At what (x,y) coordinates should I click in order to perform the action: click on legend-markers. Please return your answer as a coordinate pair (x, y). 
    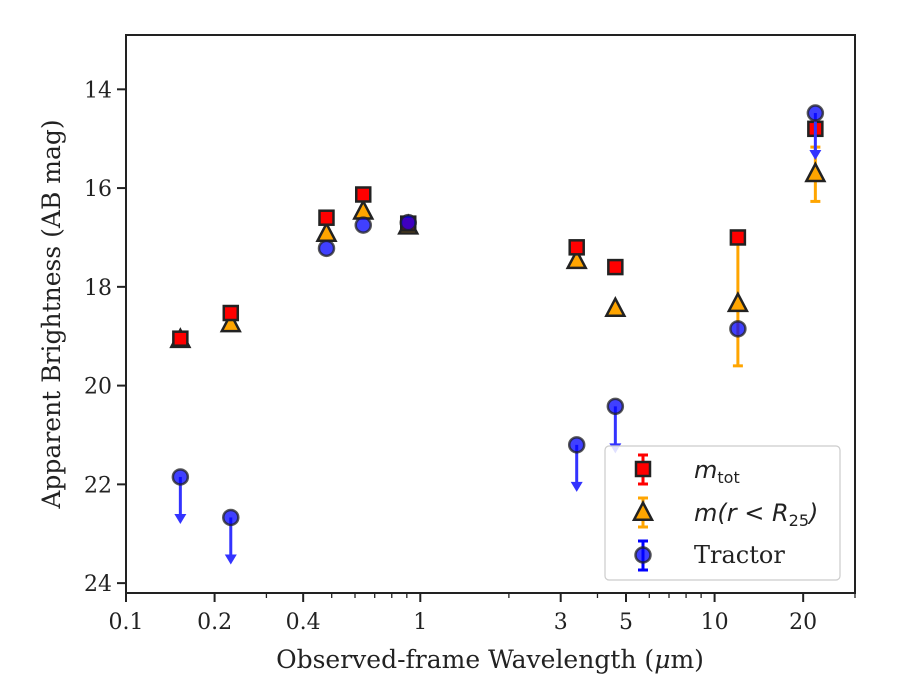
    Looking at the image, I should click on (643, 512).